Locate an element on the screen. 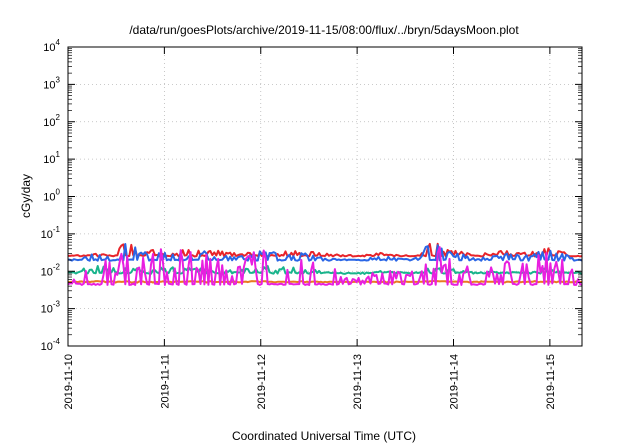  y-tick-label: 10⁴ is located at coordinates (51, 46).